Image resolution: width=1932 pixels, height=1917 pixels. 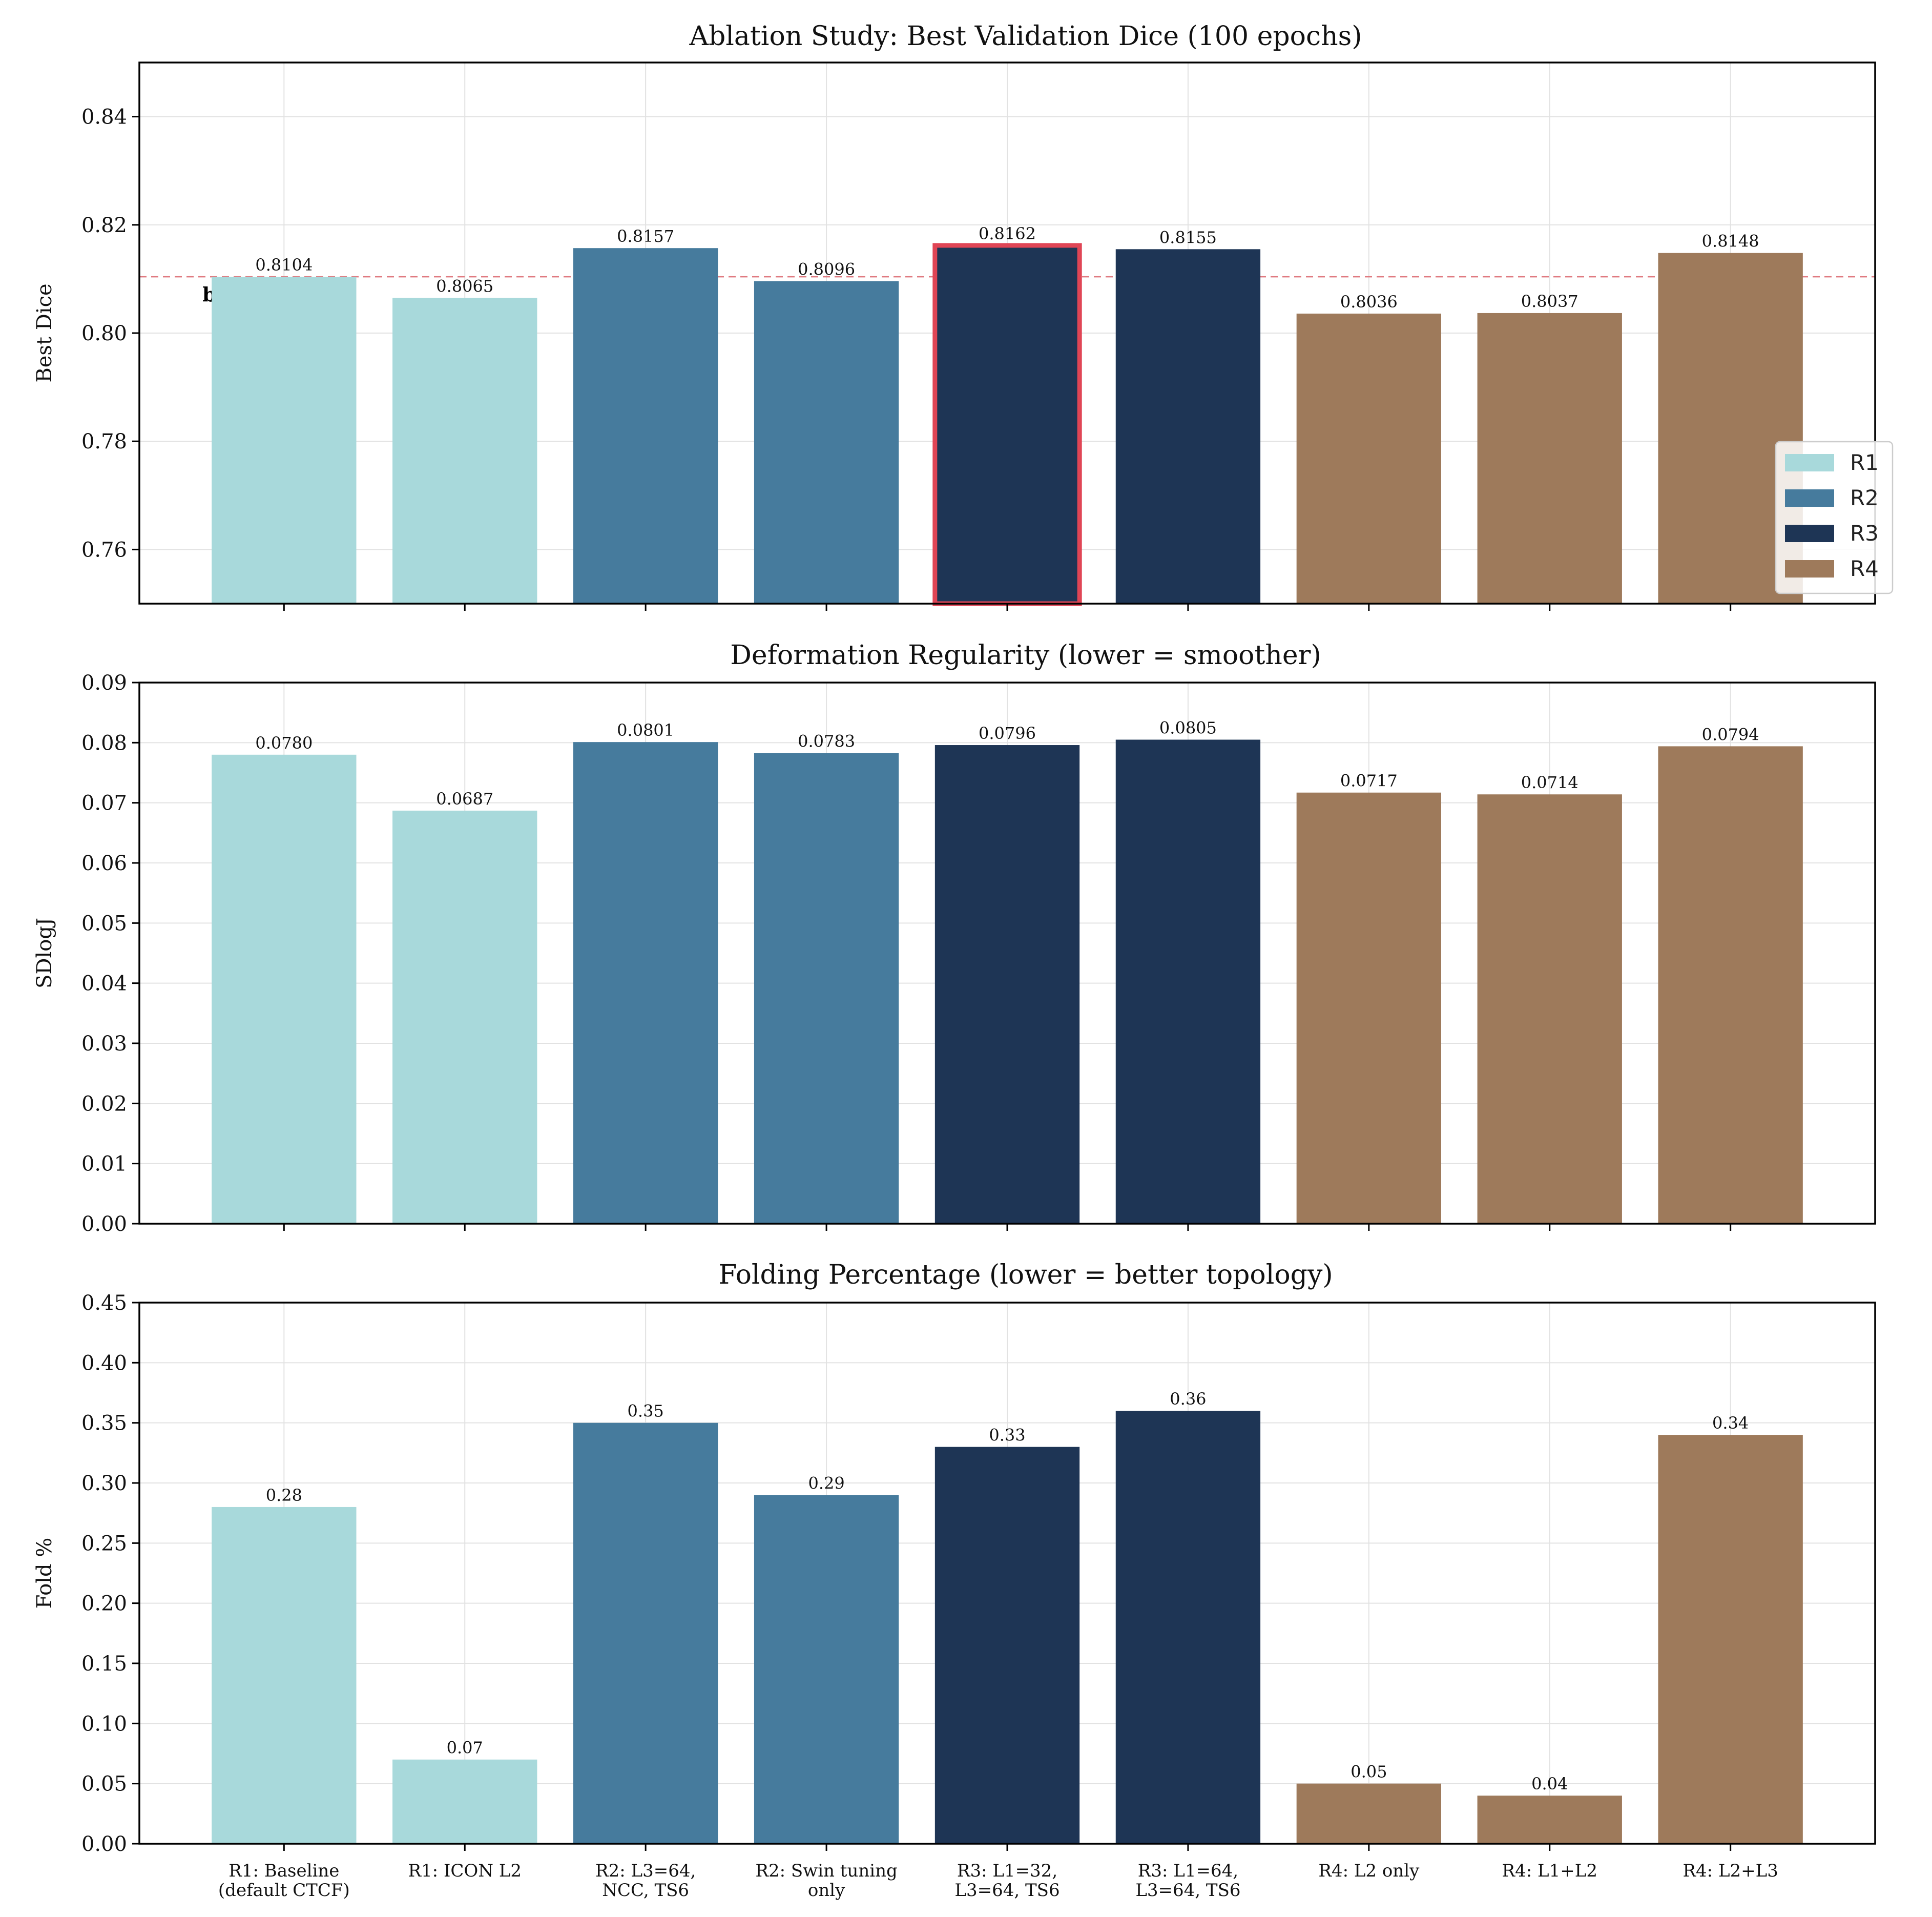 I want to click on sdlogj-value-label: 0.0805, so click(x=1188, y=727).